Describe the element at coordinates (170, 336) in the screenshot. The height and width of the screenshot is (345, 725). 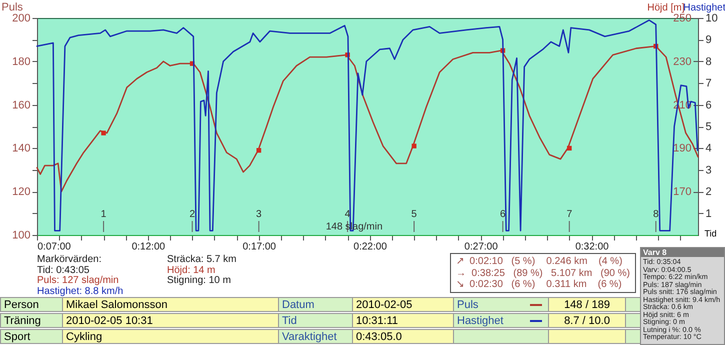
I see `text: Cykling` at that location.